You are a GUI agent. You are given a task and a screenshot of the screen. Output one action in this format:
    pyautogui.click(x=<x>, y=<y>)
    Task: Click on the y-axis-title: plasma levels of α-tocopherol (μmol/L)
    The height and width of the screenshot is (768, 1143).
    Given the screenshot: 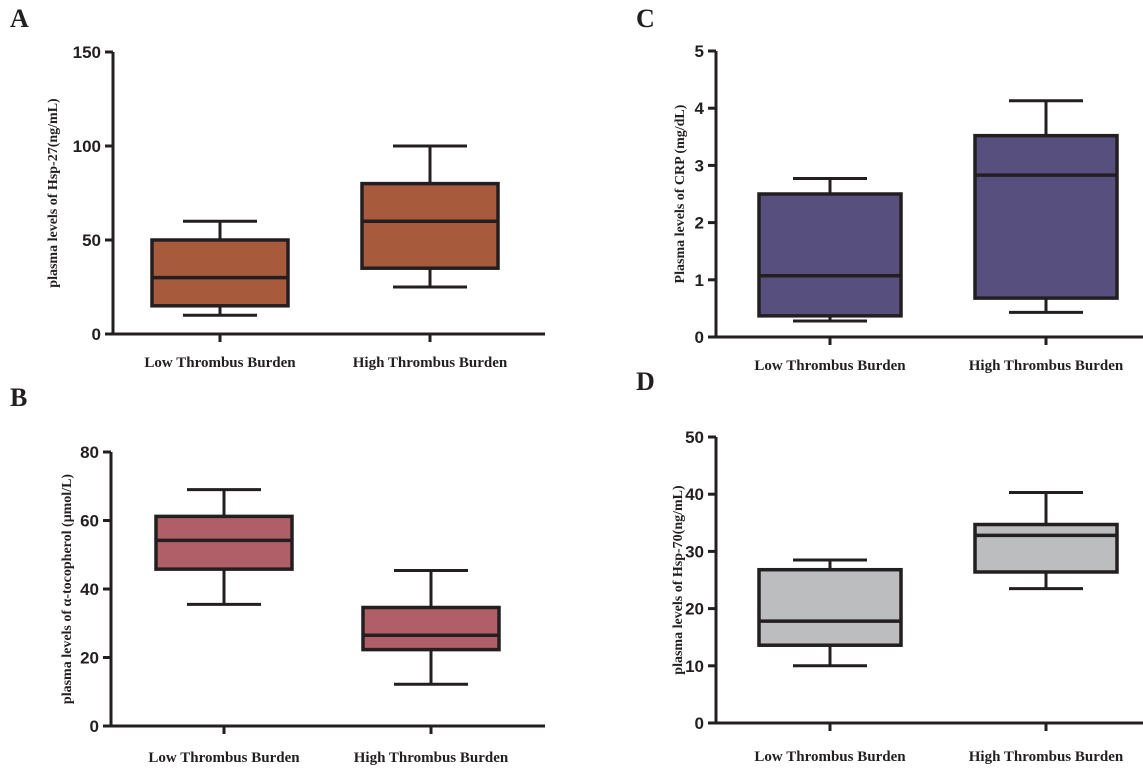 What is the action you would take?
    pyautogui.click(x=67, y=589)
    